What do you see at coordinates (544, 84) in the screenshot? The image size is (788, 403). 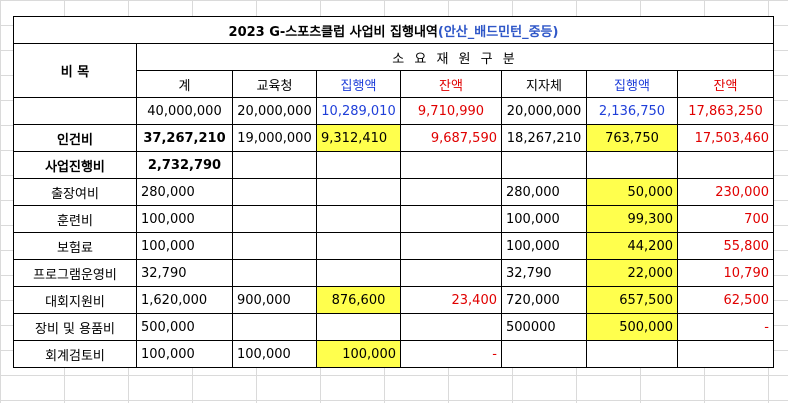 I see `col-header-local-government: 지자체` at bounding box center [544, 84].